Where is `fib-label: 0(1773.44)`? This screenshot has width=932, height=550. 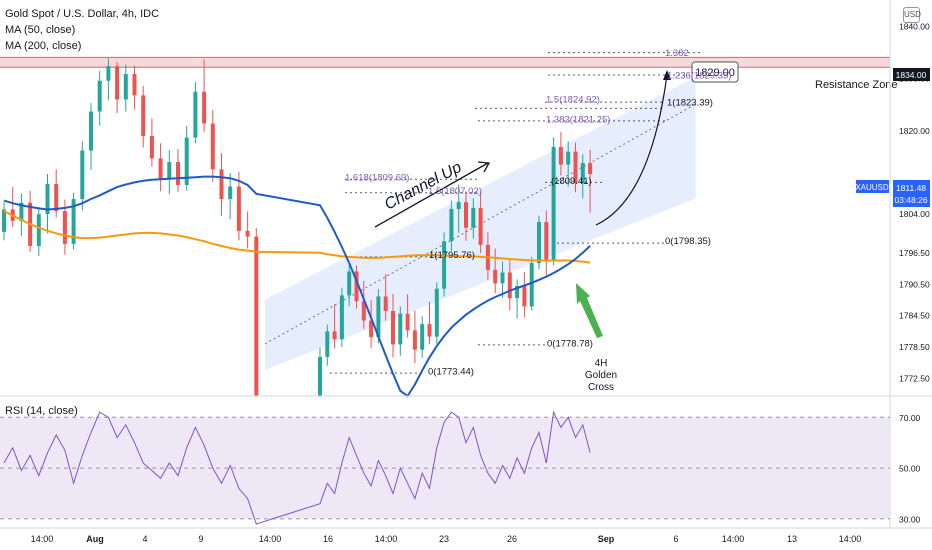
fib-label: 0(1773.44) is located at coordinates (451, 371).